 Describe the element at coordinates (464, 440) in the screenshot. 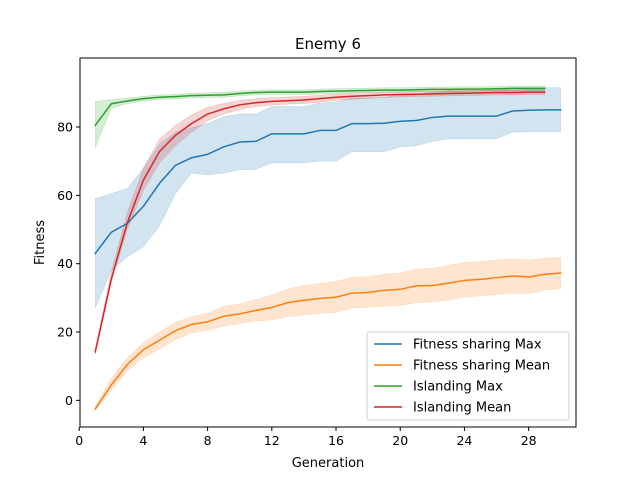

I see `x-tick-label: 24` at that location.